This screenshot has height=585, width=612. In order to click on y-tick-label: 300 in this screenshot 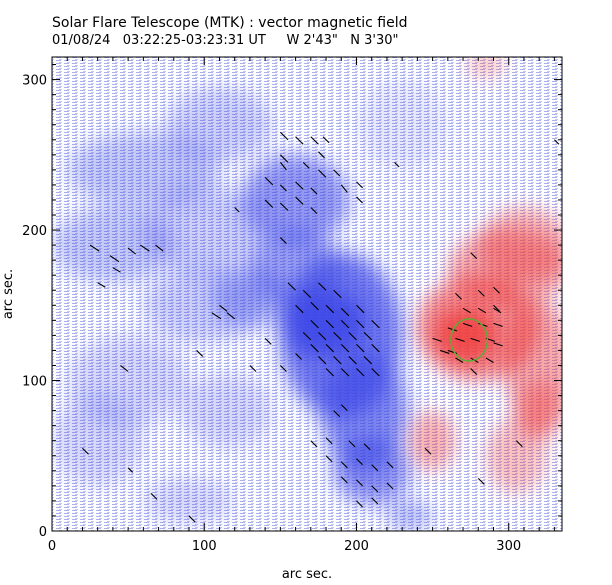, I will do `click(34, 81)`.